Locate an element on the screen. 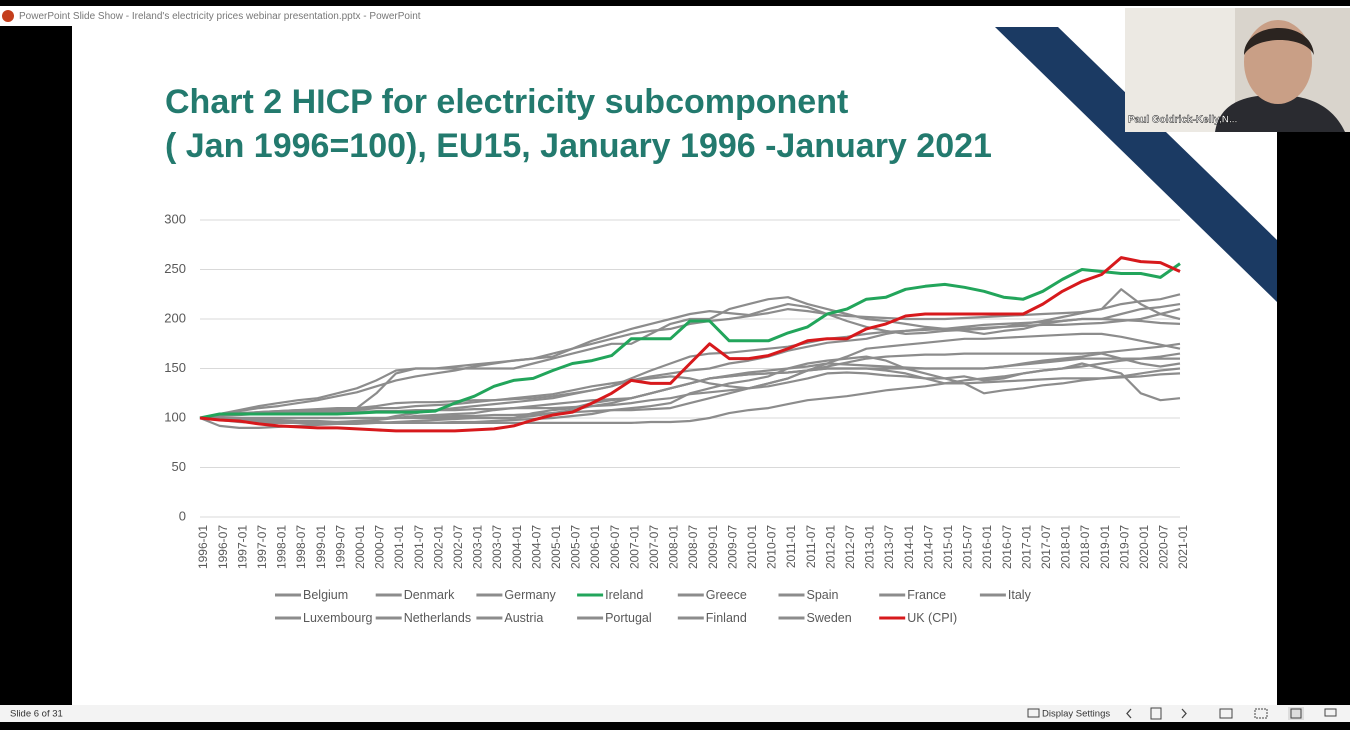 Image resolution: width=1350 pixels, height=730 pixels. x-tick-label: 2012-01 is located at coordinates (830, 547).